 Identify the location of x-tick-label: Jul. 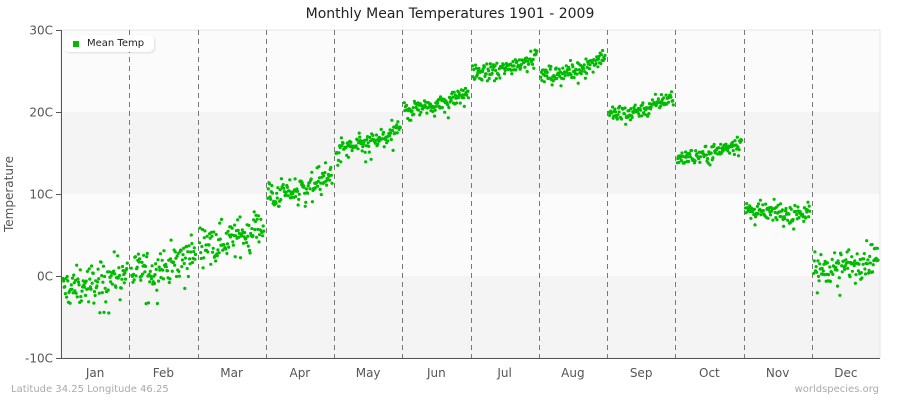
(503, 373).